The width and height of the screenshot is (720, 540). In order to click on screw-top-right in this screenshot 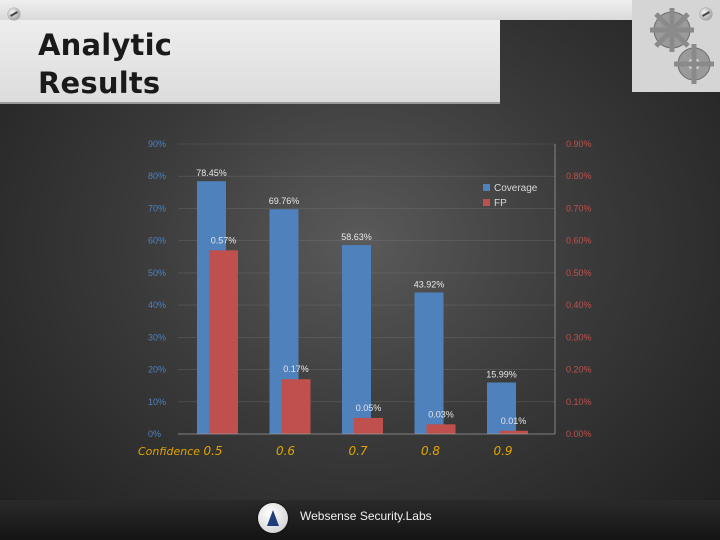, I will do `click(706, 14)`.